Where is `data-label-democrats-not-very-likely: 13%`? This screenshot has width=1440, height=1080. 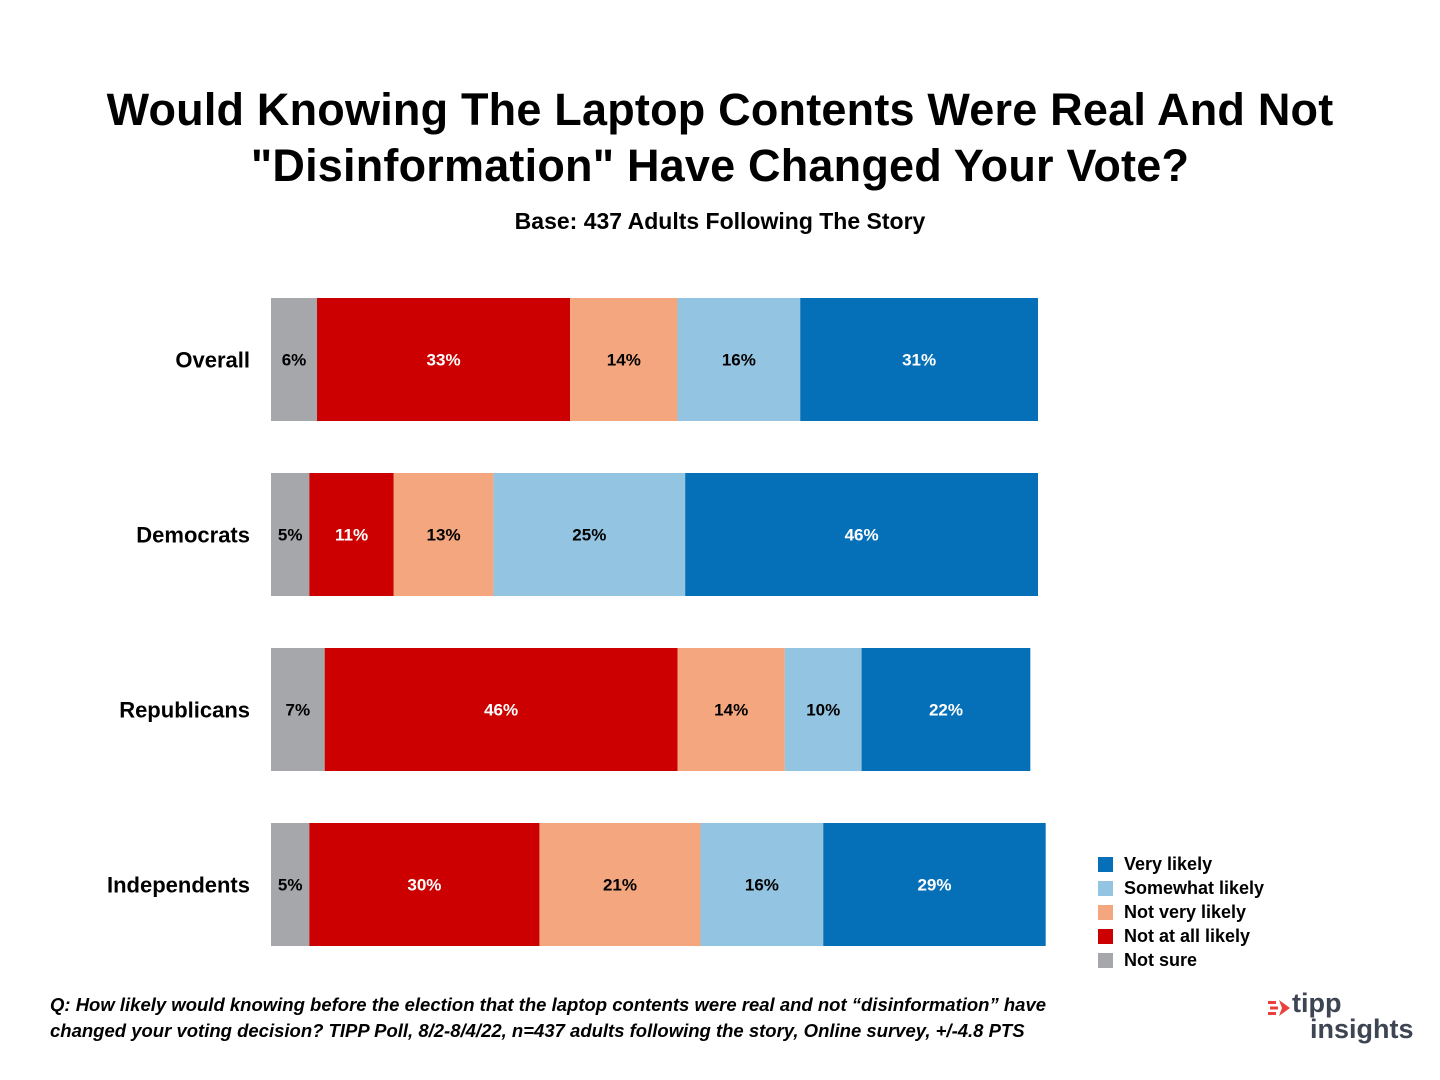
data-label-democrats-not-very-likely: 13% is located at coordinates (444, 535).